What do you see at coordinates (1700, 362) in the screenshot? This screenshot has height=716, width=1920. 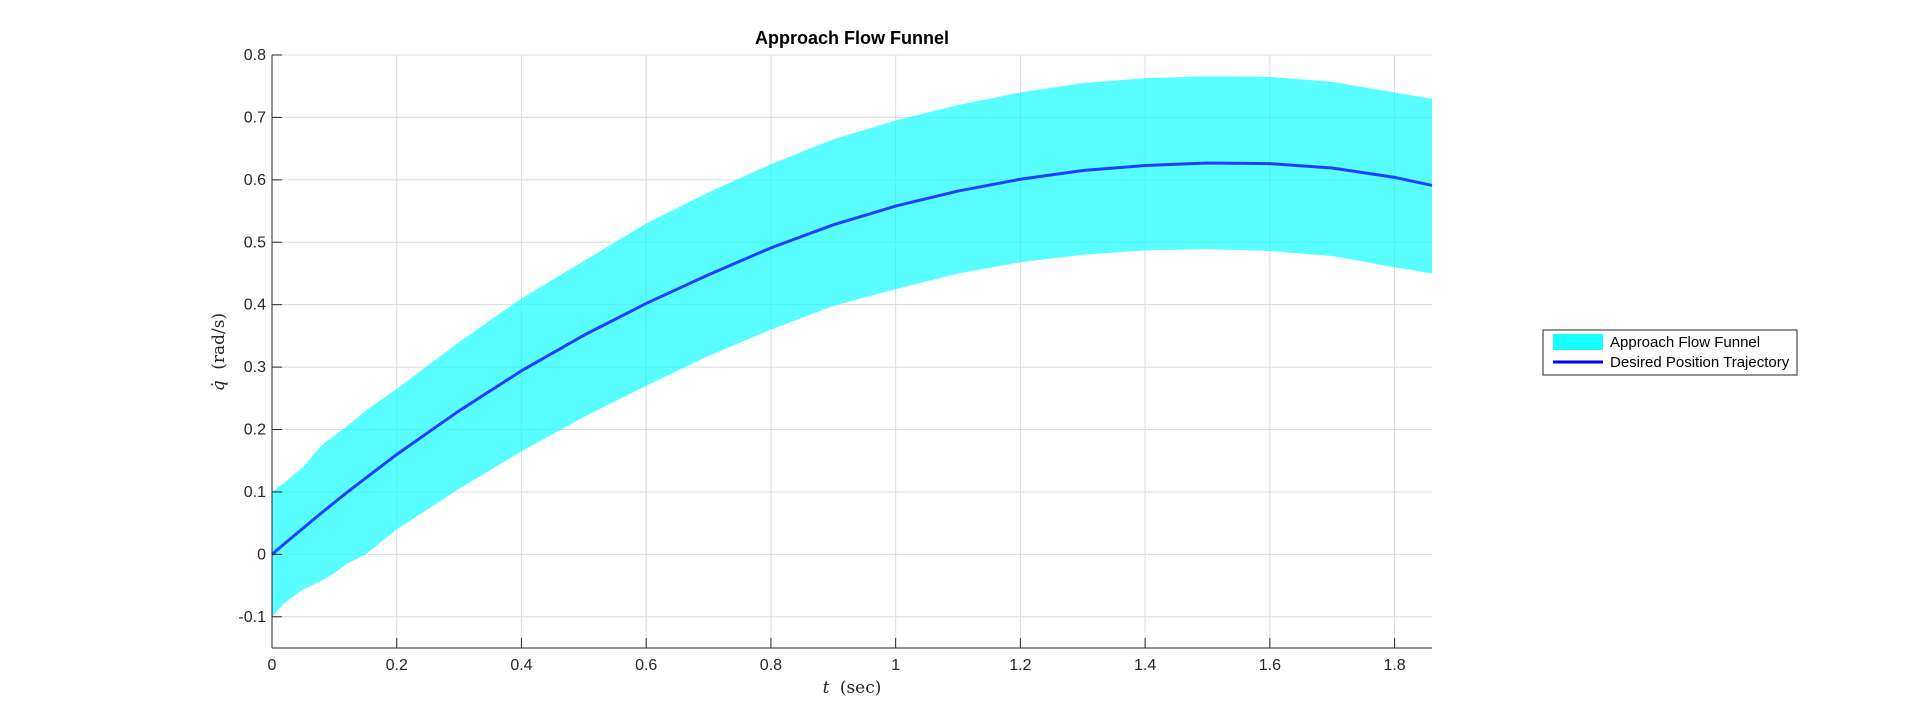 I see `legend-label-trajectory: Desired Position Trajectory` at bounding box center [1700, 362].